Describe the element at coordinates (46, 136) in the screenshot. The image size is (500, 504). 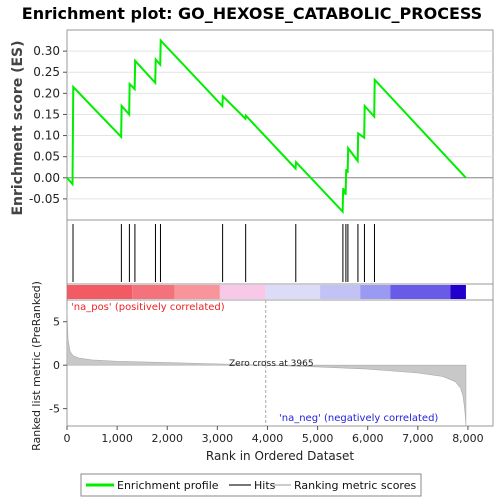
I see `es-ytick-label: 0.10` at that location.